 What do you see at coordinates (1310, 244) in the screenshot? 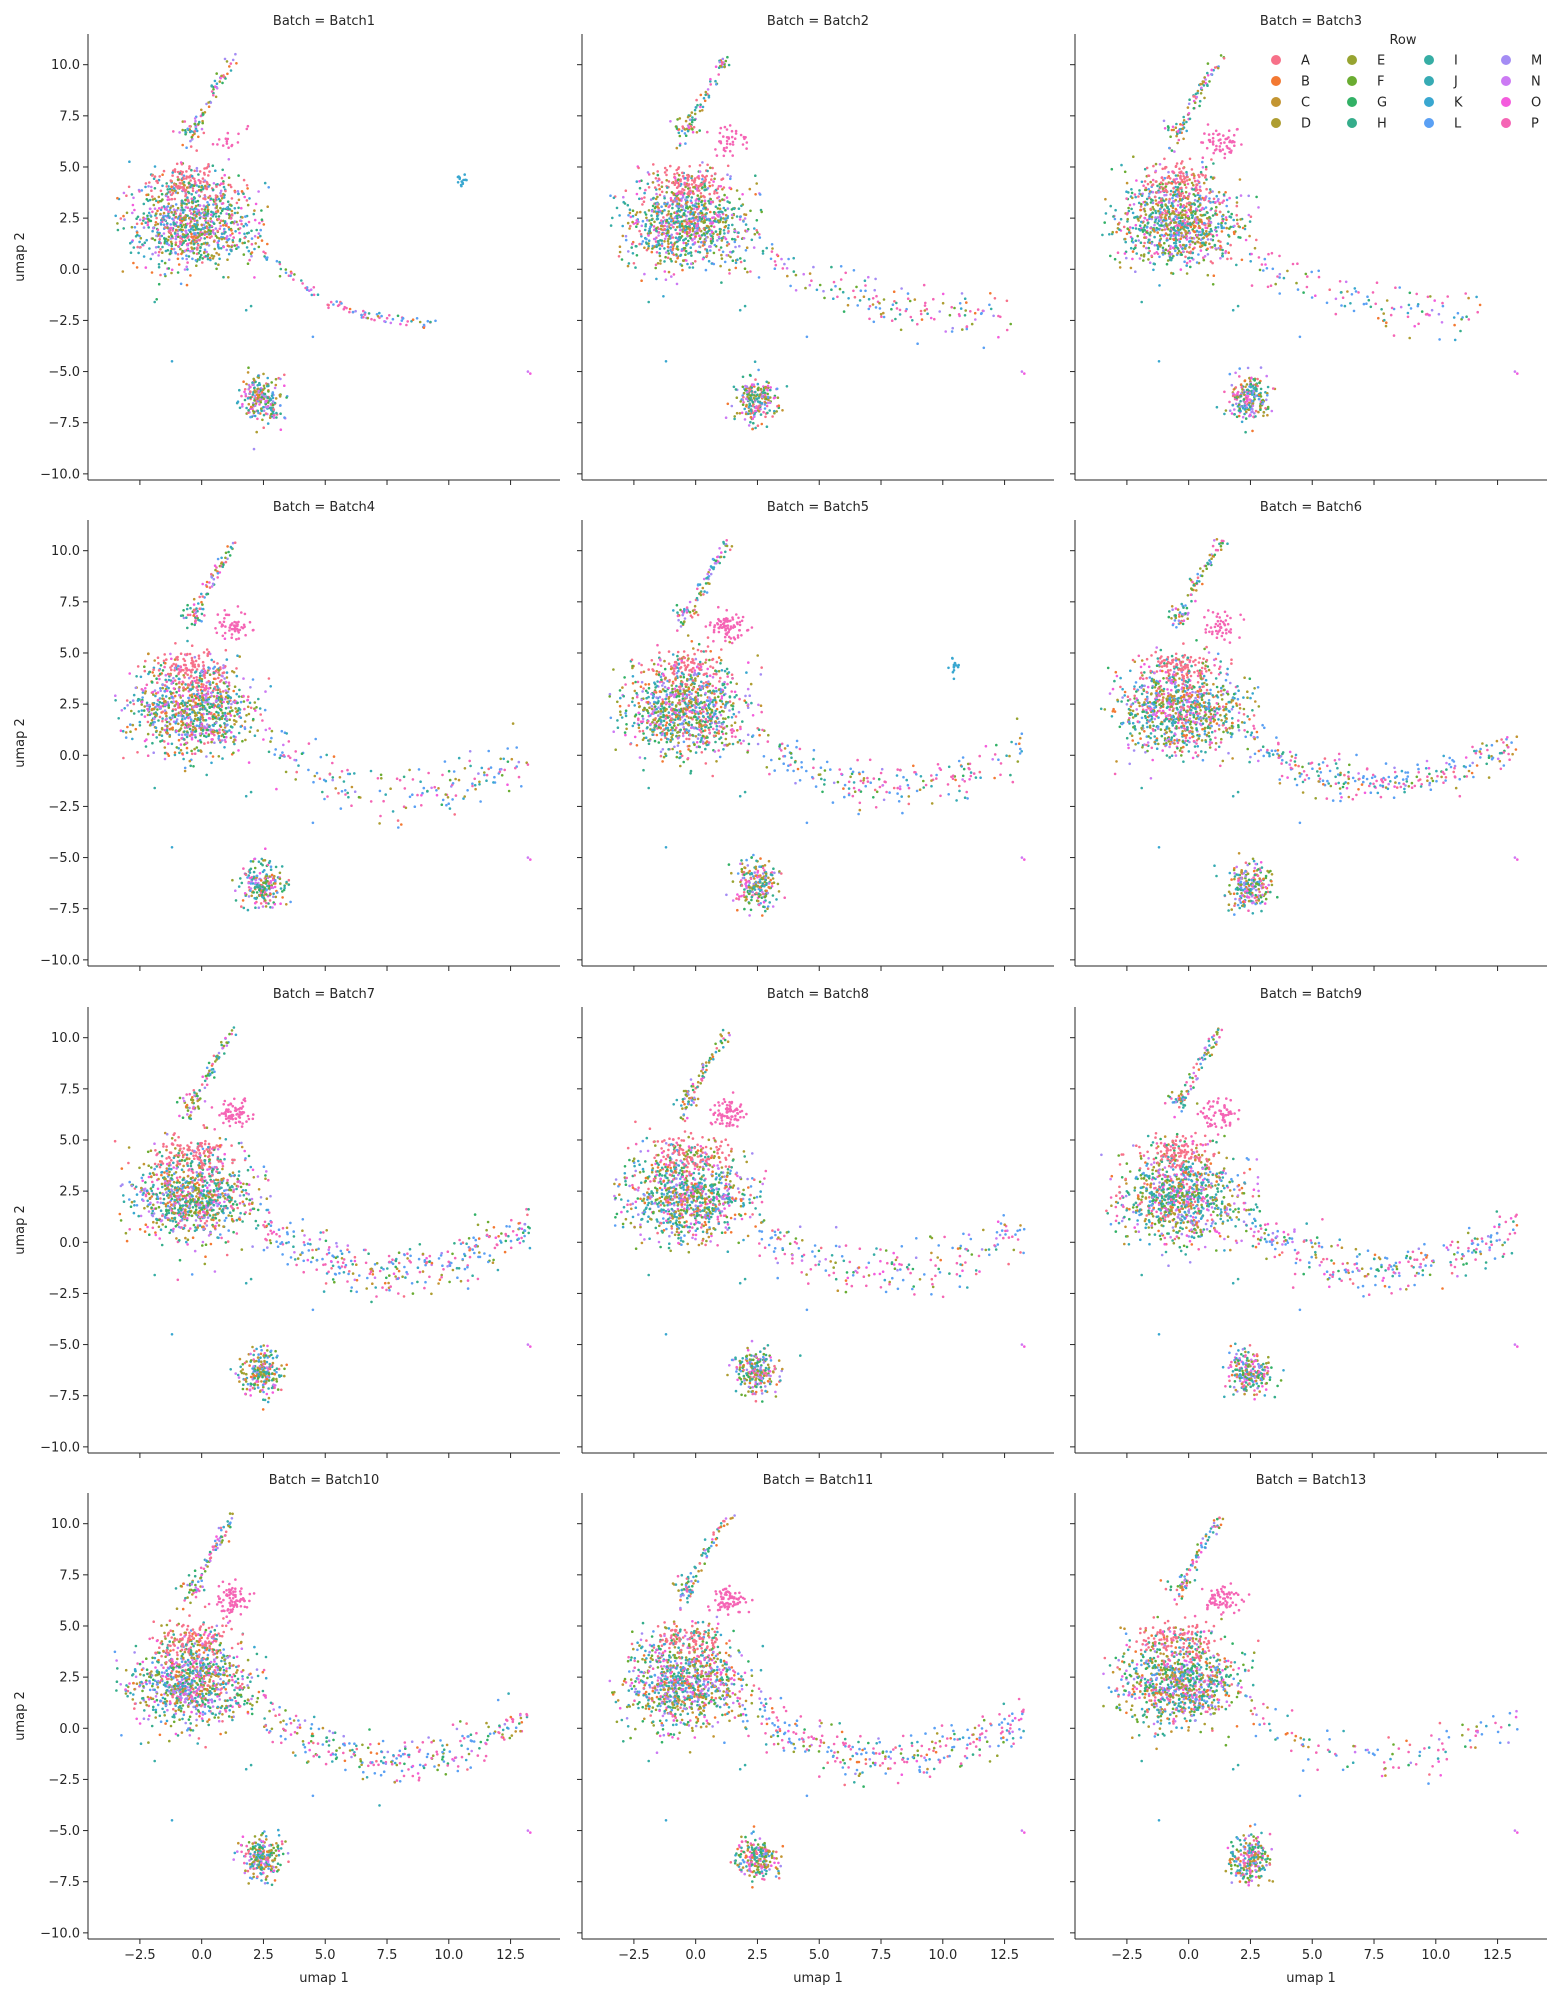
I see `scatter-points` at bounding box center [1310, 244].